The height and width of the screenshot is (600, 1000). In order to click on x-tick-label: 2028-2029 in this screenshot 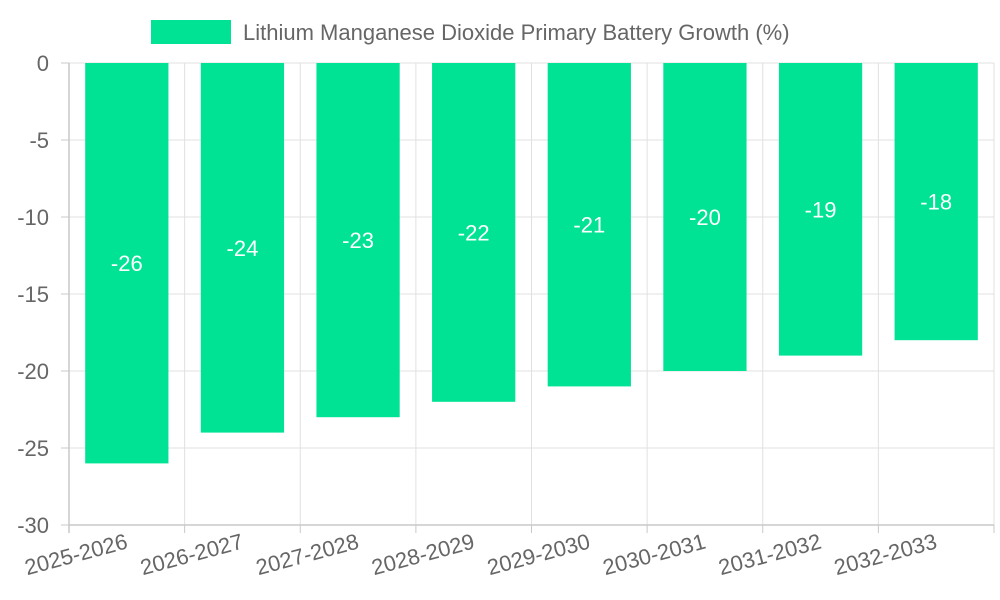, I will do `click(423, 554)`.